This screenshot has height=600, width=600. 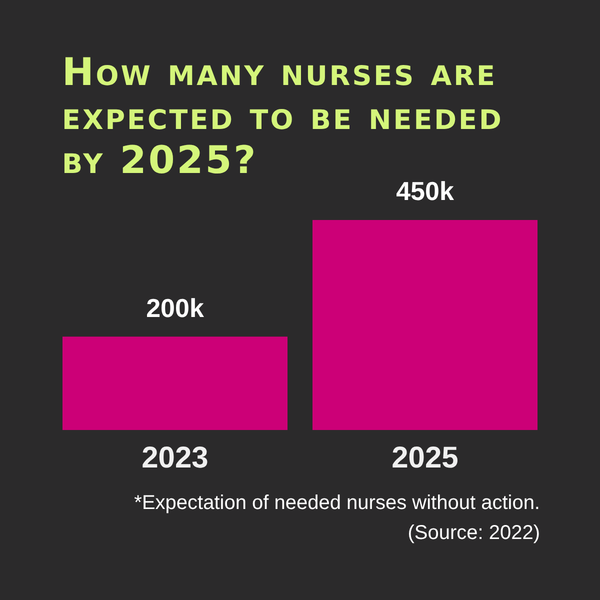 What do you see at coordinates (175, 457) in the screenshot?
I see `x-tick-label: 2023` at bounding box center [175, 457].